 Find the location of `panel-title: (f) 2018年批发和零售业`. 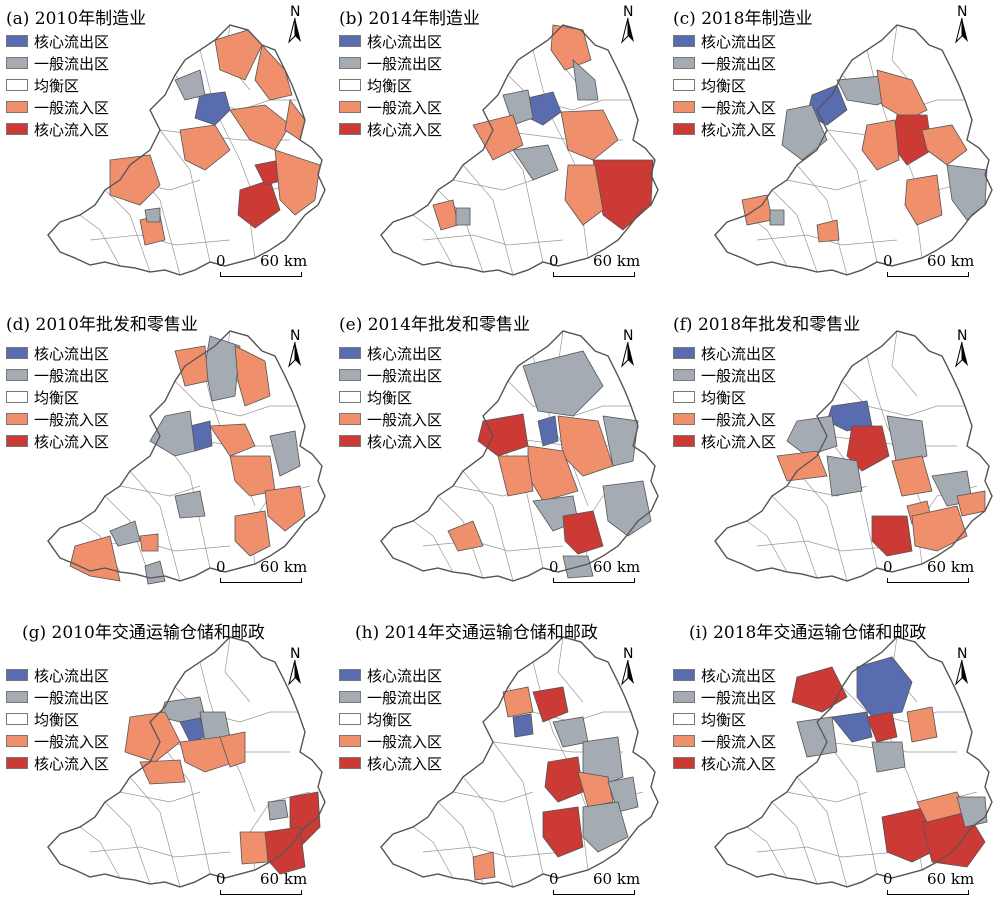

panel-title: (f) 2018年批发和零售业 is located at coordinates (767, 325).